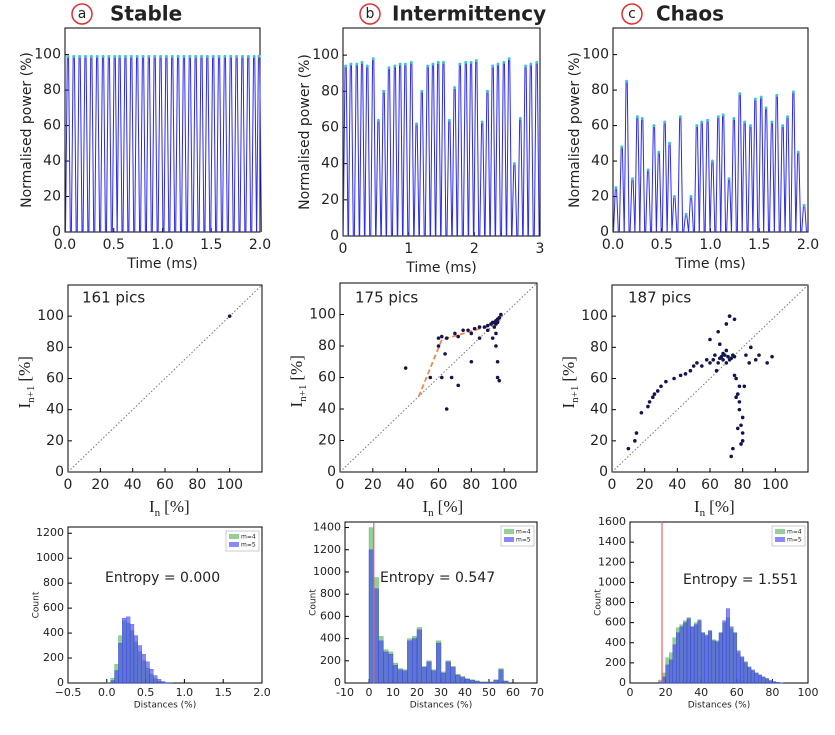  I want to click on y-tick-label: 200, so click(330, 660).